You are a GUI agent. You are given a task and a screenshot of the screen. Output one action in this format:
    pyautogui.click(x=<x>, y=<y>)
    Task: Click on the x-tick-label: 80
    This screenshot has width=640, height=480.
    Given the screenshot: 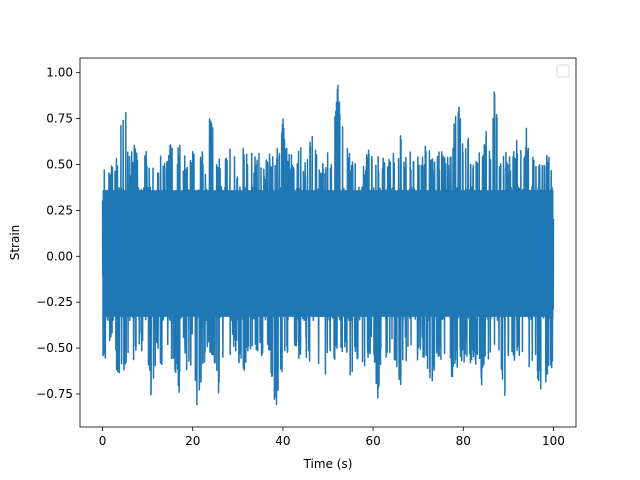 What is the action you would take?
    pyautogui.click(x=463, y=441)
    